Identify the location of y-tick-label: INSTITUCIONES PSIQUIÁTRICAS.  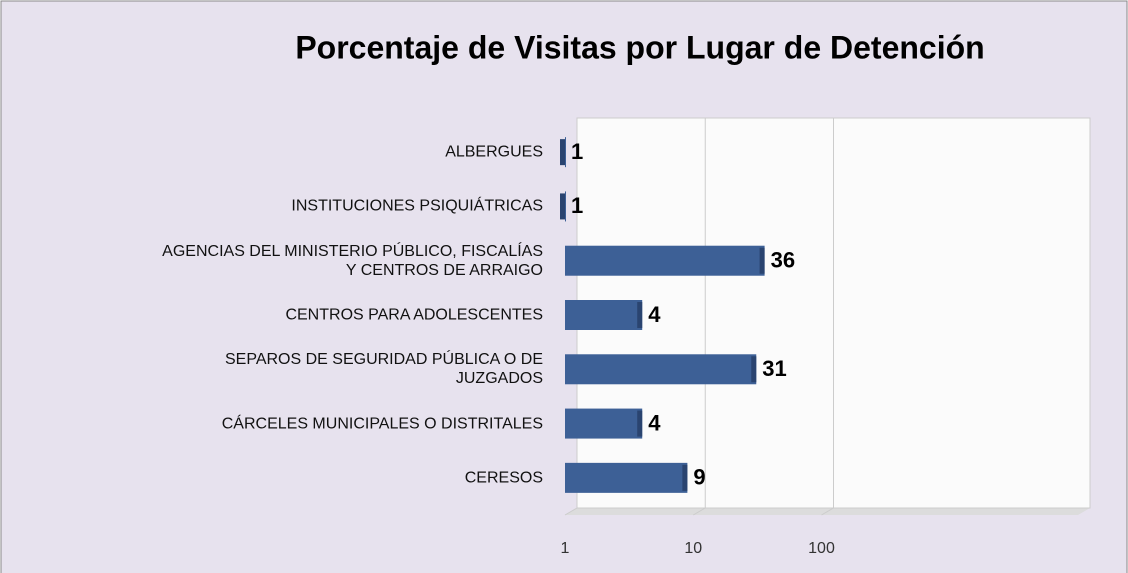
(417, 206).